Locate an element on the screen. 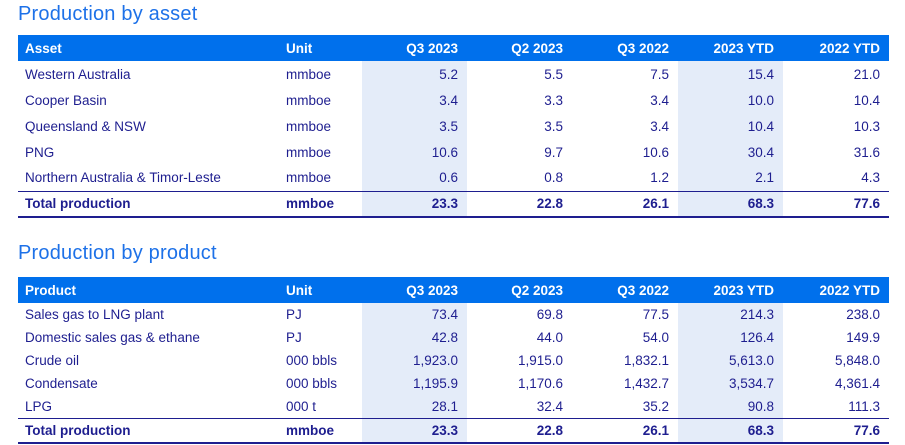 Image resolution: width=905 pixels, height=445 pixels. section-title: Production by asset is located at coordinates (108, 14).